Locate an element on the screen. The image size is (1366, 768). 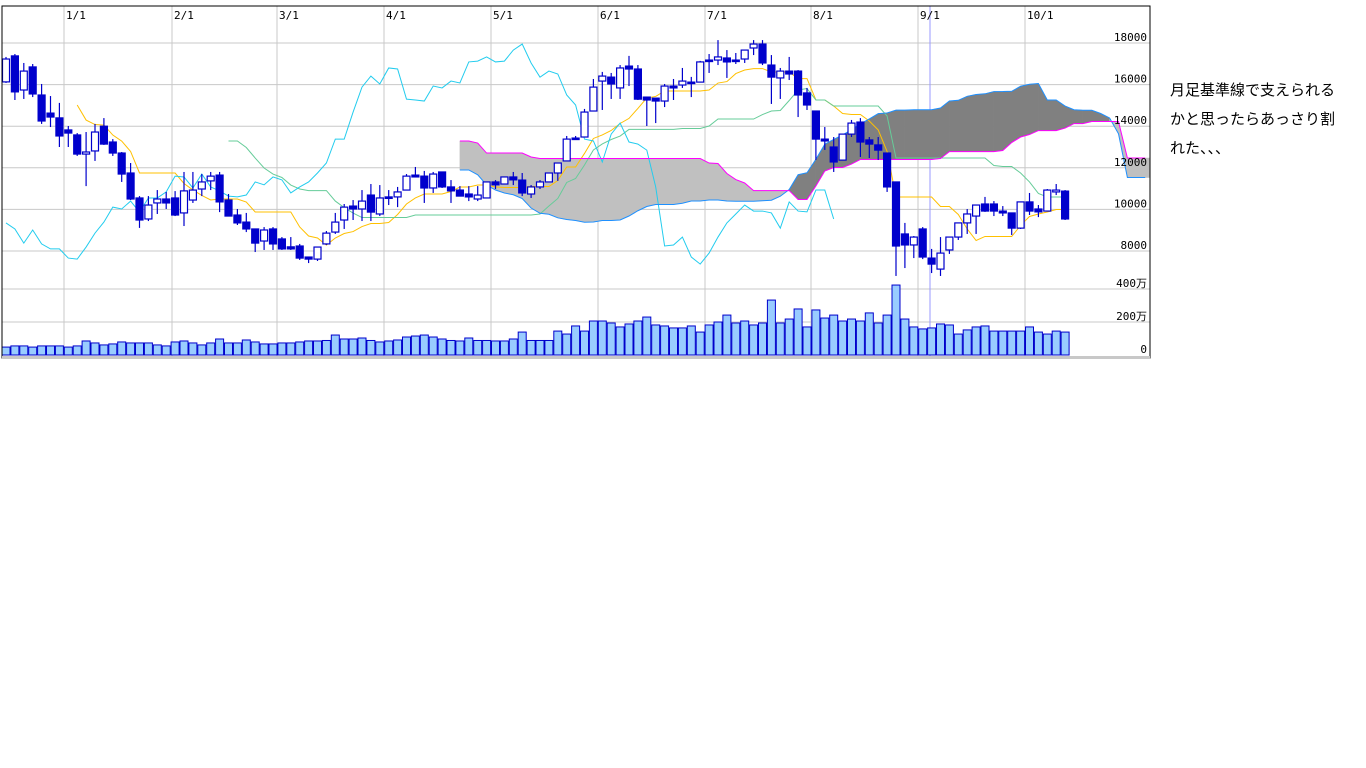
month-label: 2/1 is located at coordinates (184, 15).